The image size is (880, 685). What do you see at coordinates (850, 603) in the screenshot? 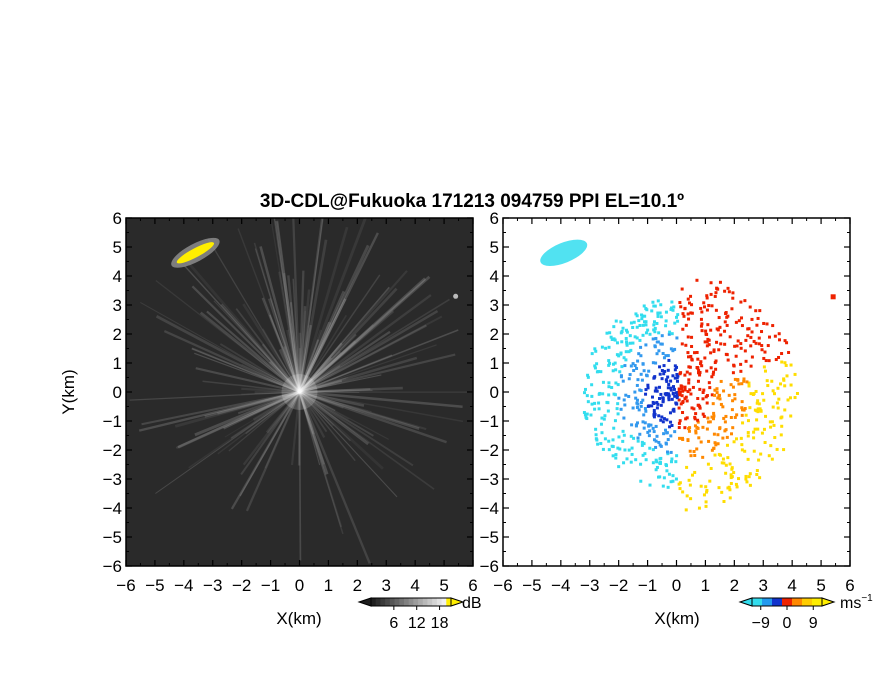
I see `velocity-colorbar-unit-base: ms` at bounding box center [850, 603].